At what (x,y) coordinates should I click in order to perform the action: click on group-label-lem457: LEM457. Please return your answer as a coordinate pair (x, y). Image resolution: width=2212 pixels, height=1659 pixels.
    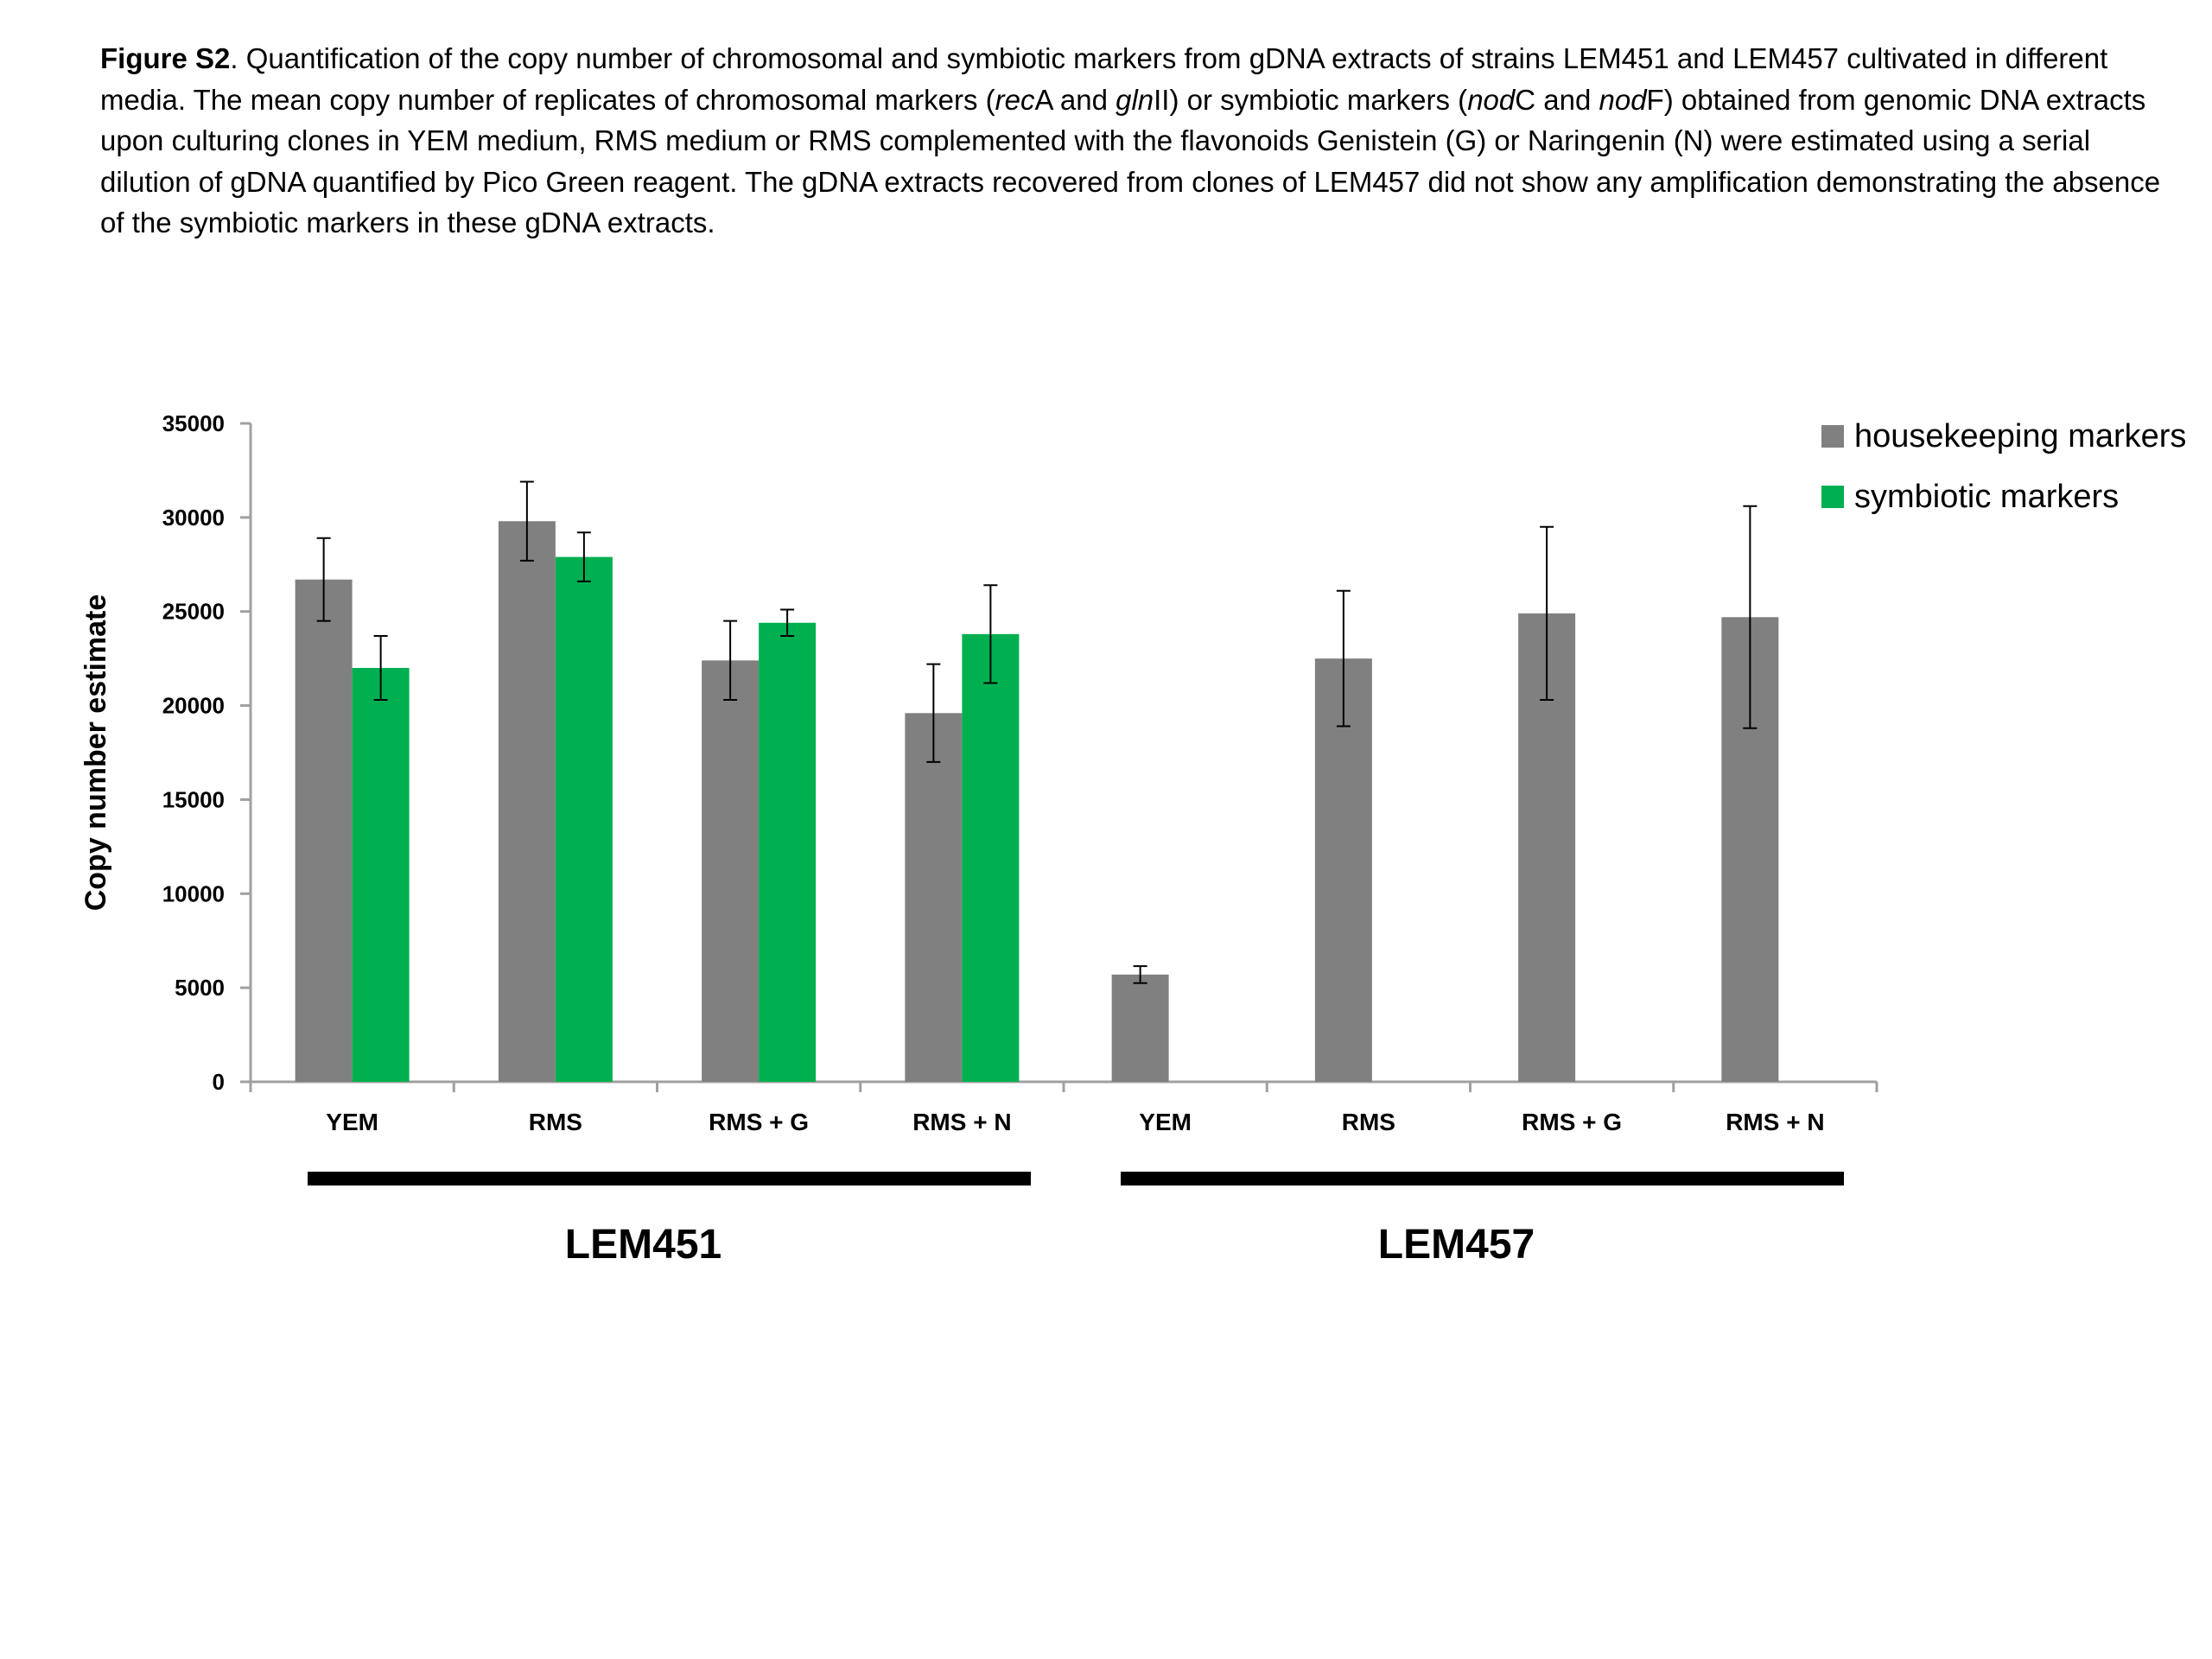
    Looking at the image, I should click on (1456, 1245).